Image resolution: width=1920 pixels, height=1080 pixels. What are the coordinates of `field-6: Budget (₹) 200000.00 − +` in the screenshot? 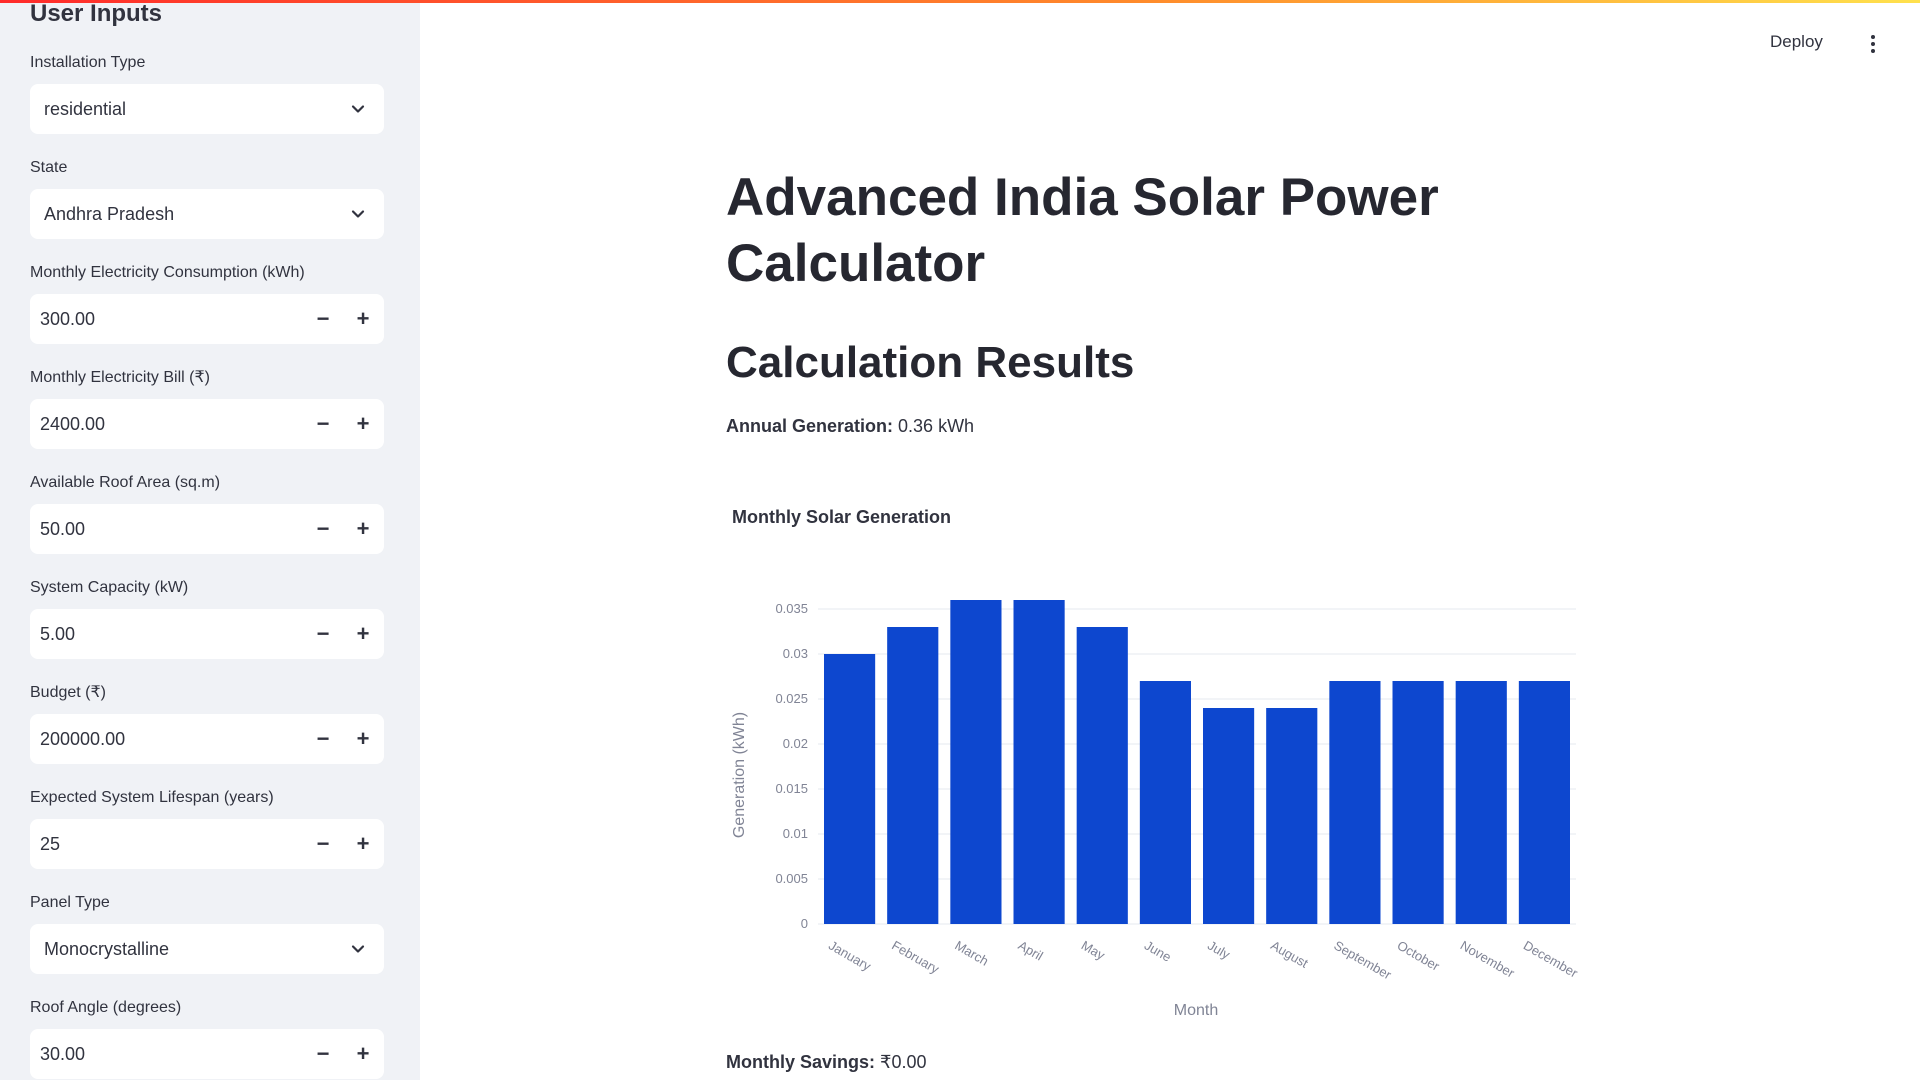 It's located at (207, 723).